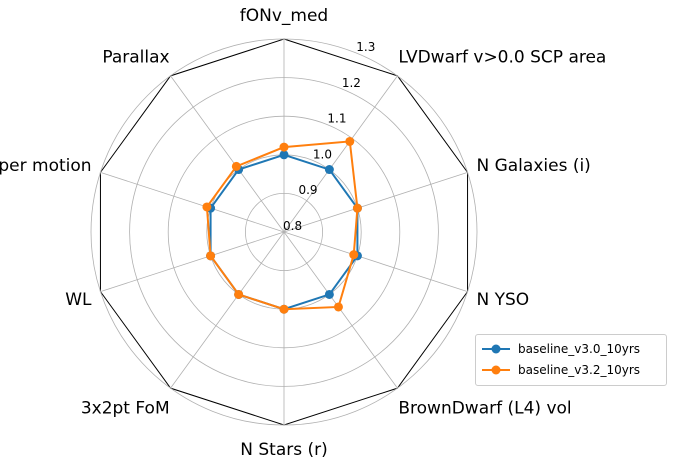  What do you see at coordinates (329, 136) in the screenshot?
I see `radial-tick-labels: 0.8 0.9 1.0 1.1 1.2 1.3` at bounding box center [329, 136].